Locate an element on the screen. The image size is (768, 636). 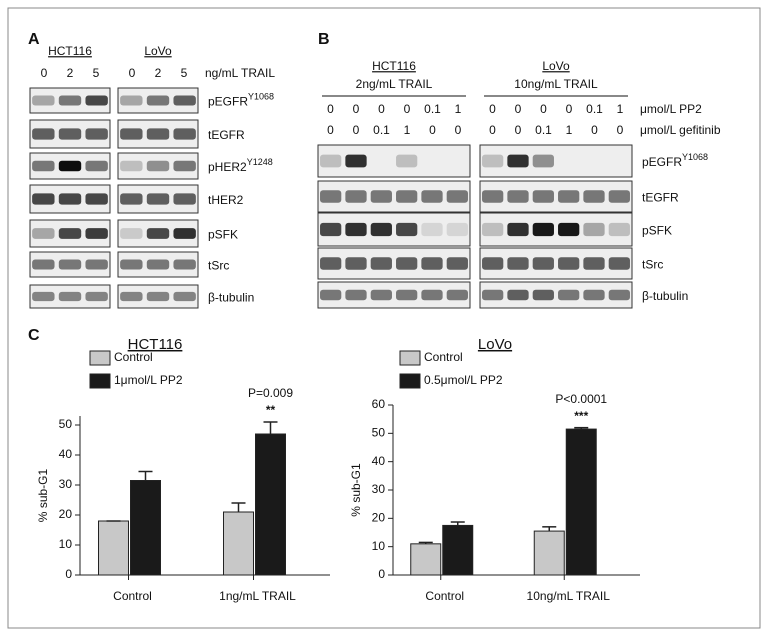
row-label: tEGFR is located at coordinates (660, 198).